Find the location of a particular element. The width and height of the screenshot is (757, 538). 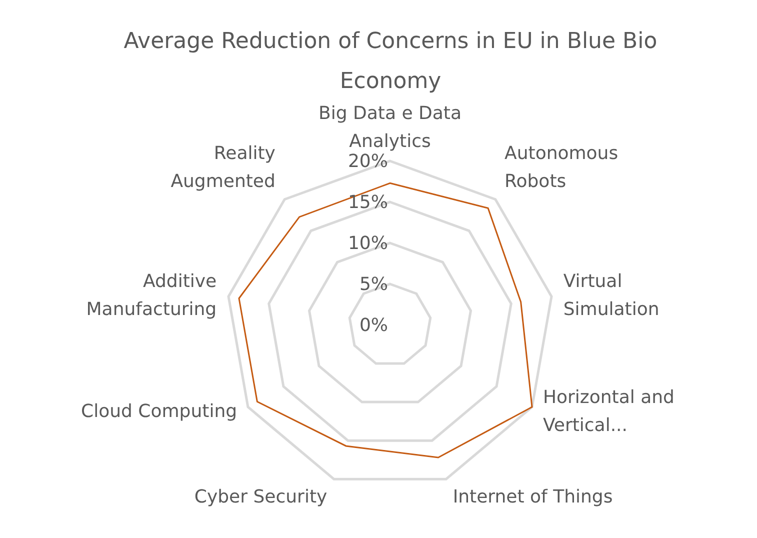

spoke-label: Autonomous Robots is located at coordinates (561, 167).